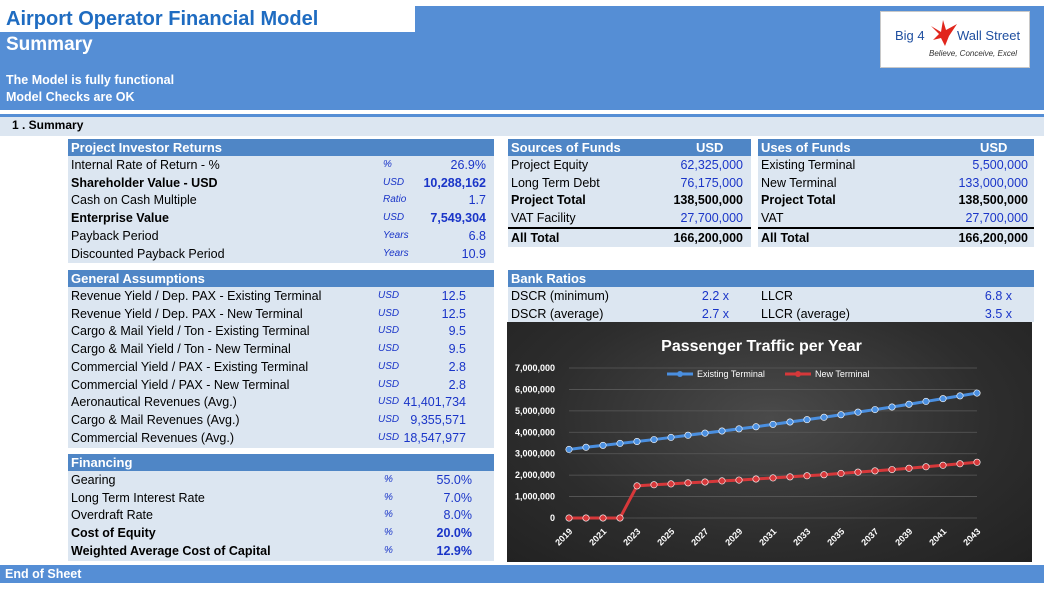  I want to click on x-tick-label: 2021, so click(597, 536).